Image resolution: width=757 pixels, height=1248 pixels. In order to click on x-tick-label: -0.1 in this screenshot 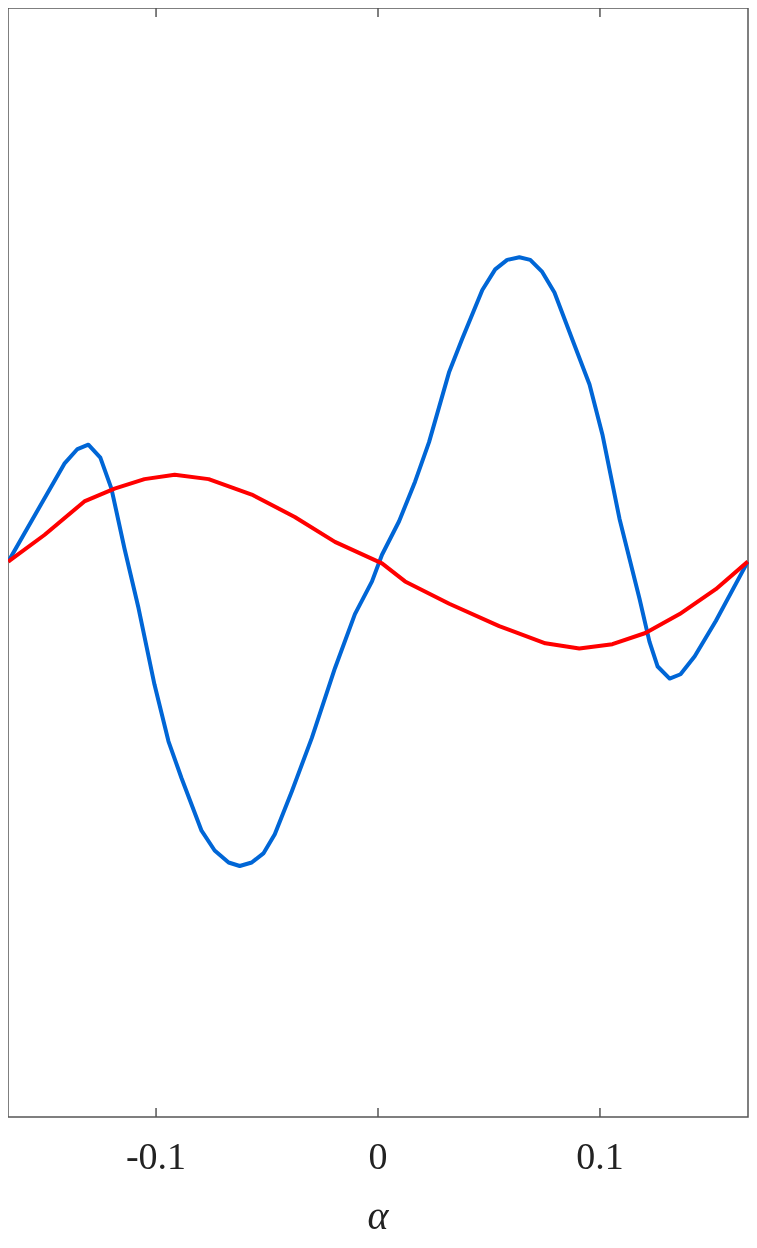, I will do `click(156, 1156)`.